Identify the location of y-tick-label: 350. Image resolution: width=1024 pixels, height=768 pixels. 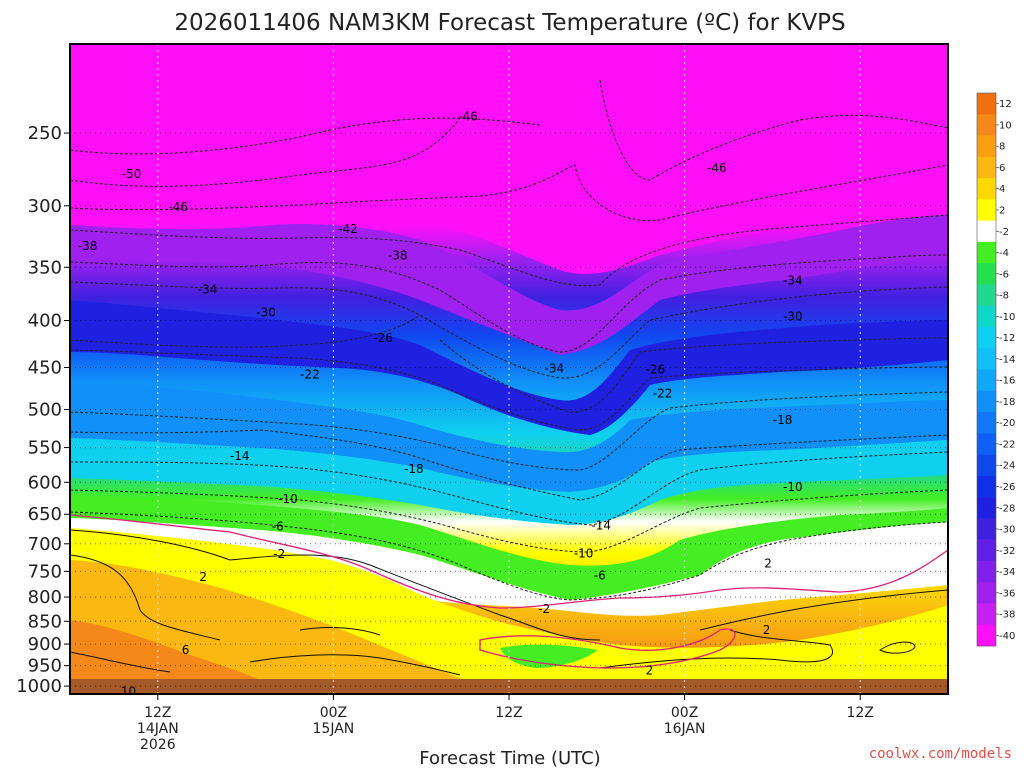
(45, 267).